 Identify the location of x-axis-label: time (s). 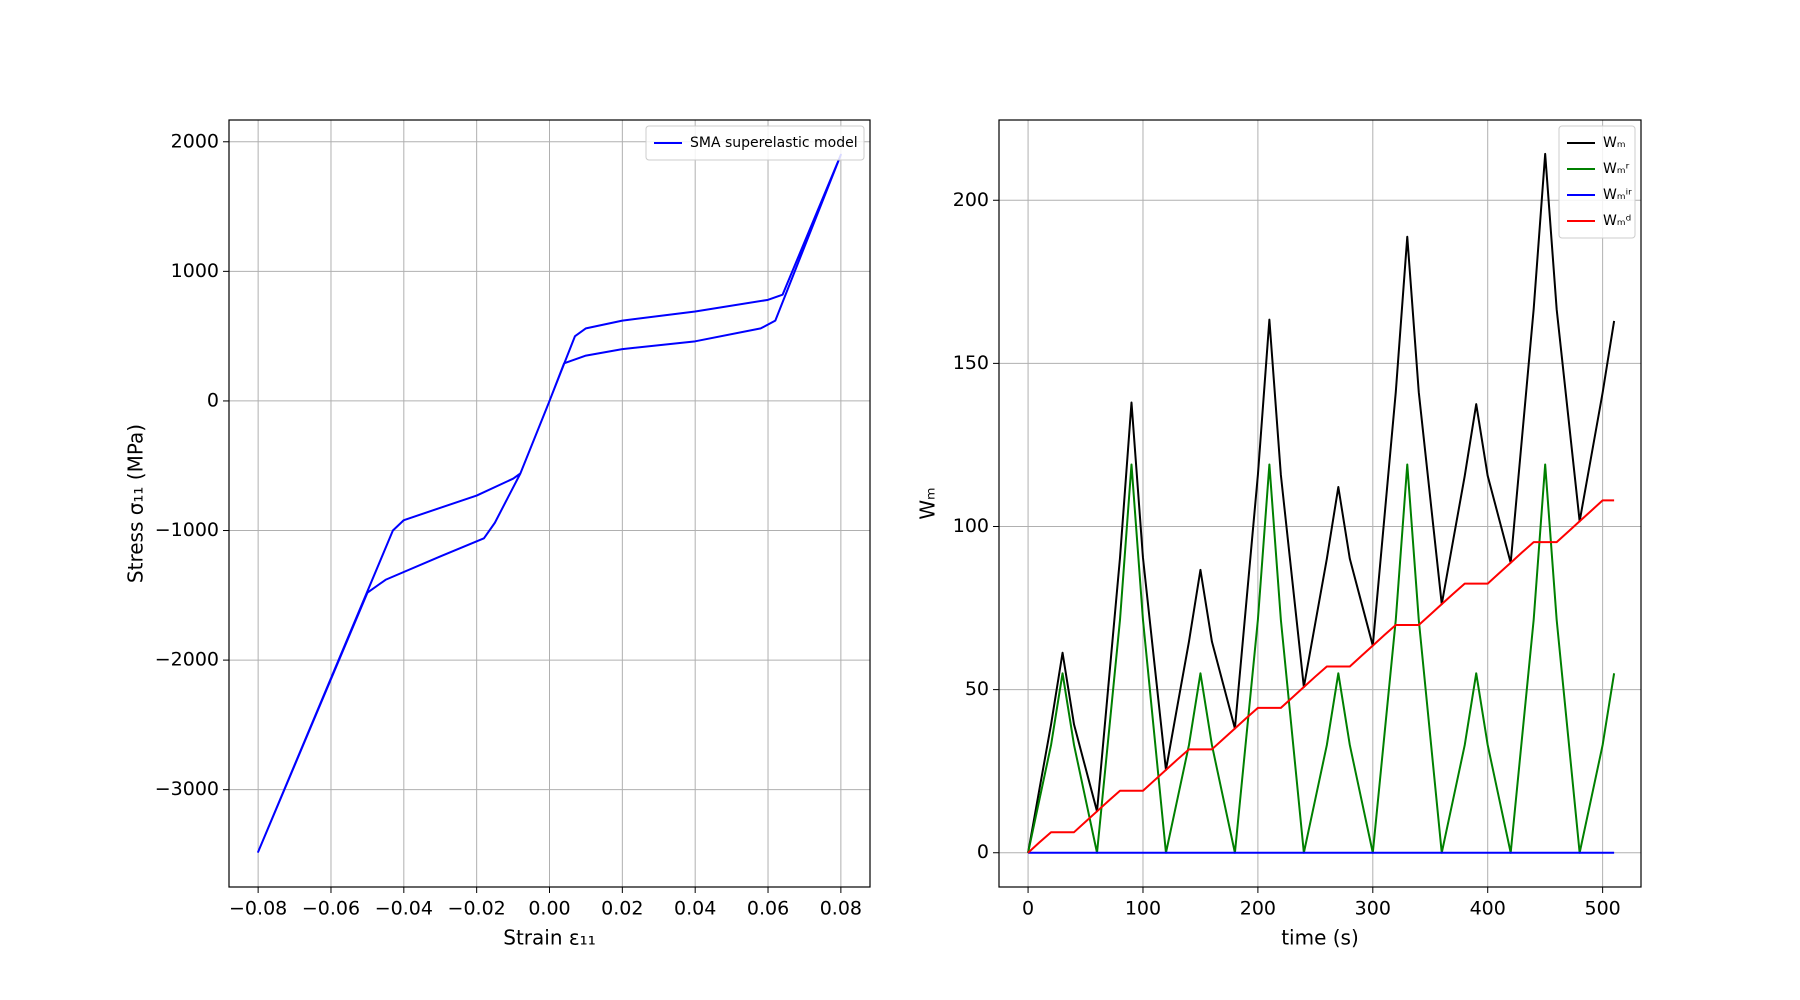
(1320, 938).